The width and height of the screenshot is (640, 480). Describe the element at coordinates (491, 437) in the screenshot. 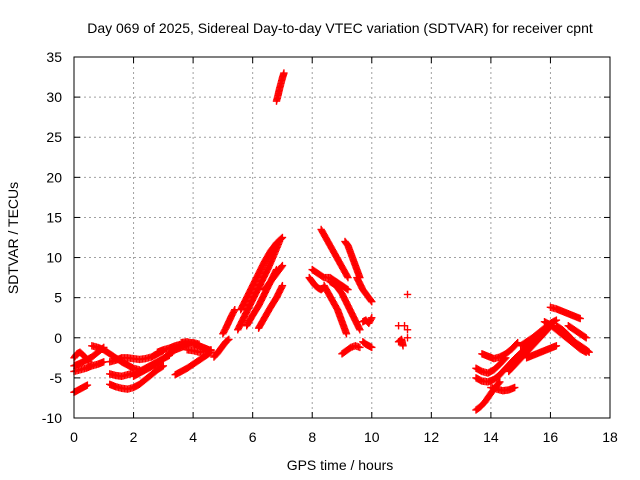

I see `x-tick-label: 14` at that location.